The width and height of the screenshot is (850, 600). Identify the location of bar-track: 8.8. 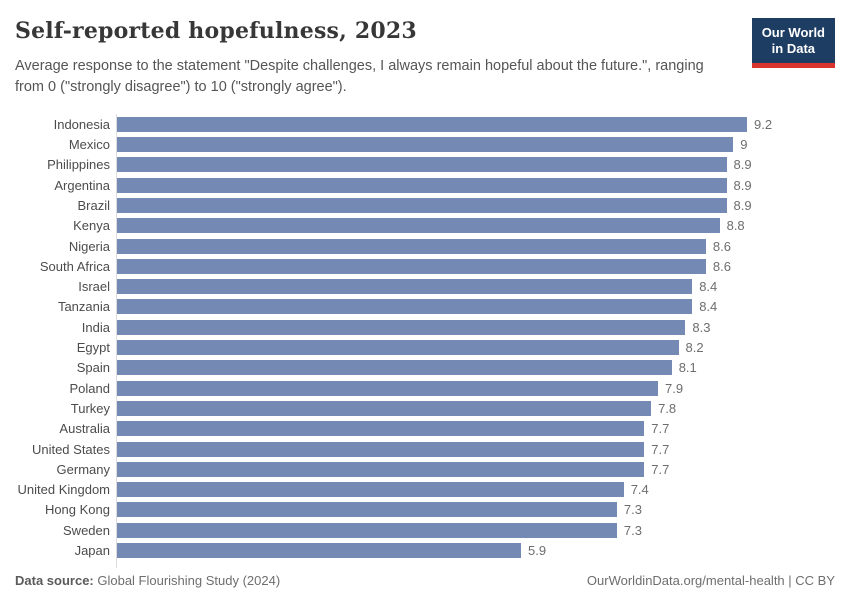
(476, 226).